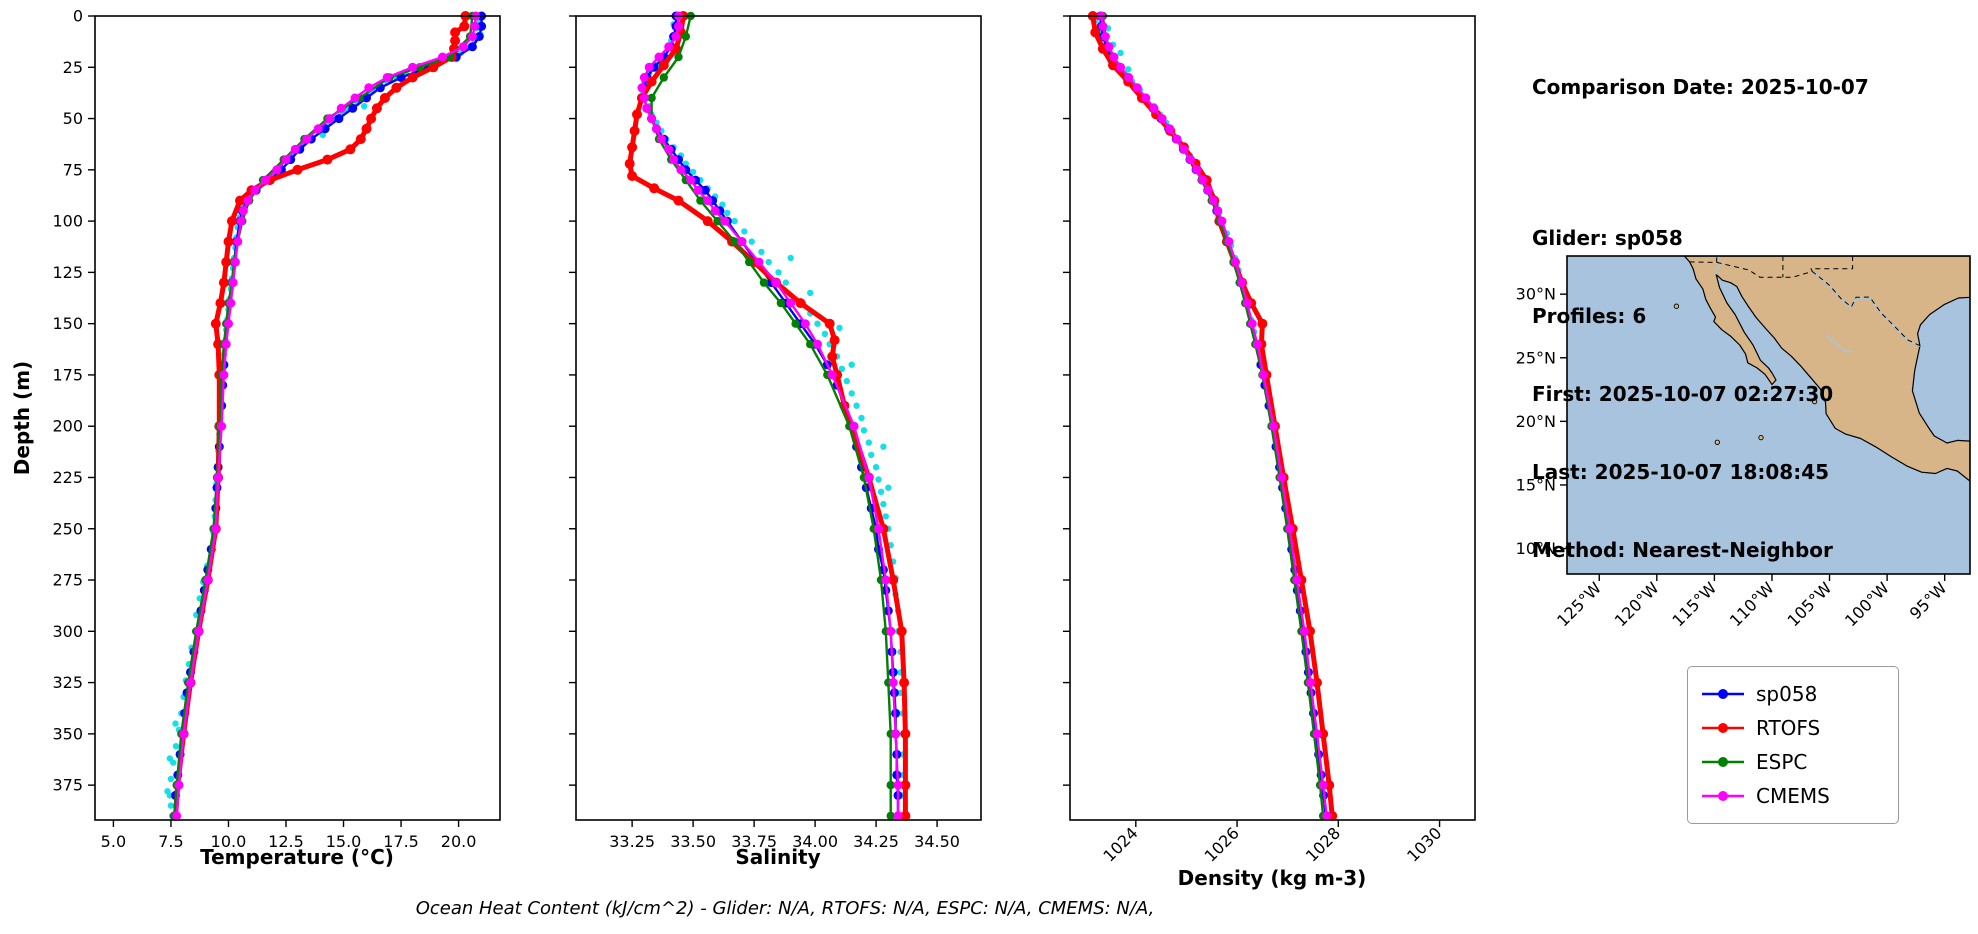 The image size is (1978, 934). I want to click on legend-item-sp058: sp058, so click(1793, 694).